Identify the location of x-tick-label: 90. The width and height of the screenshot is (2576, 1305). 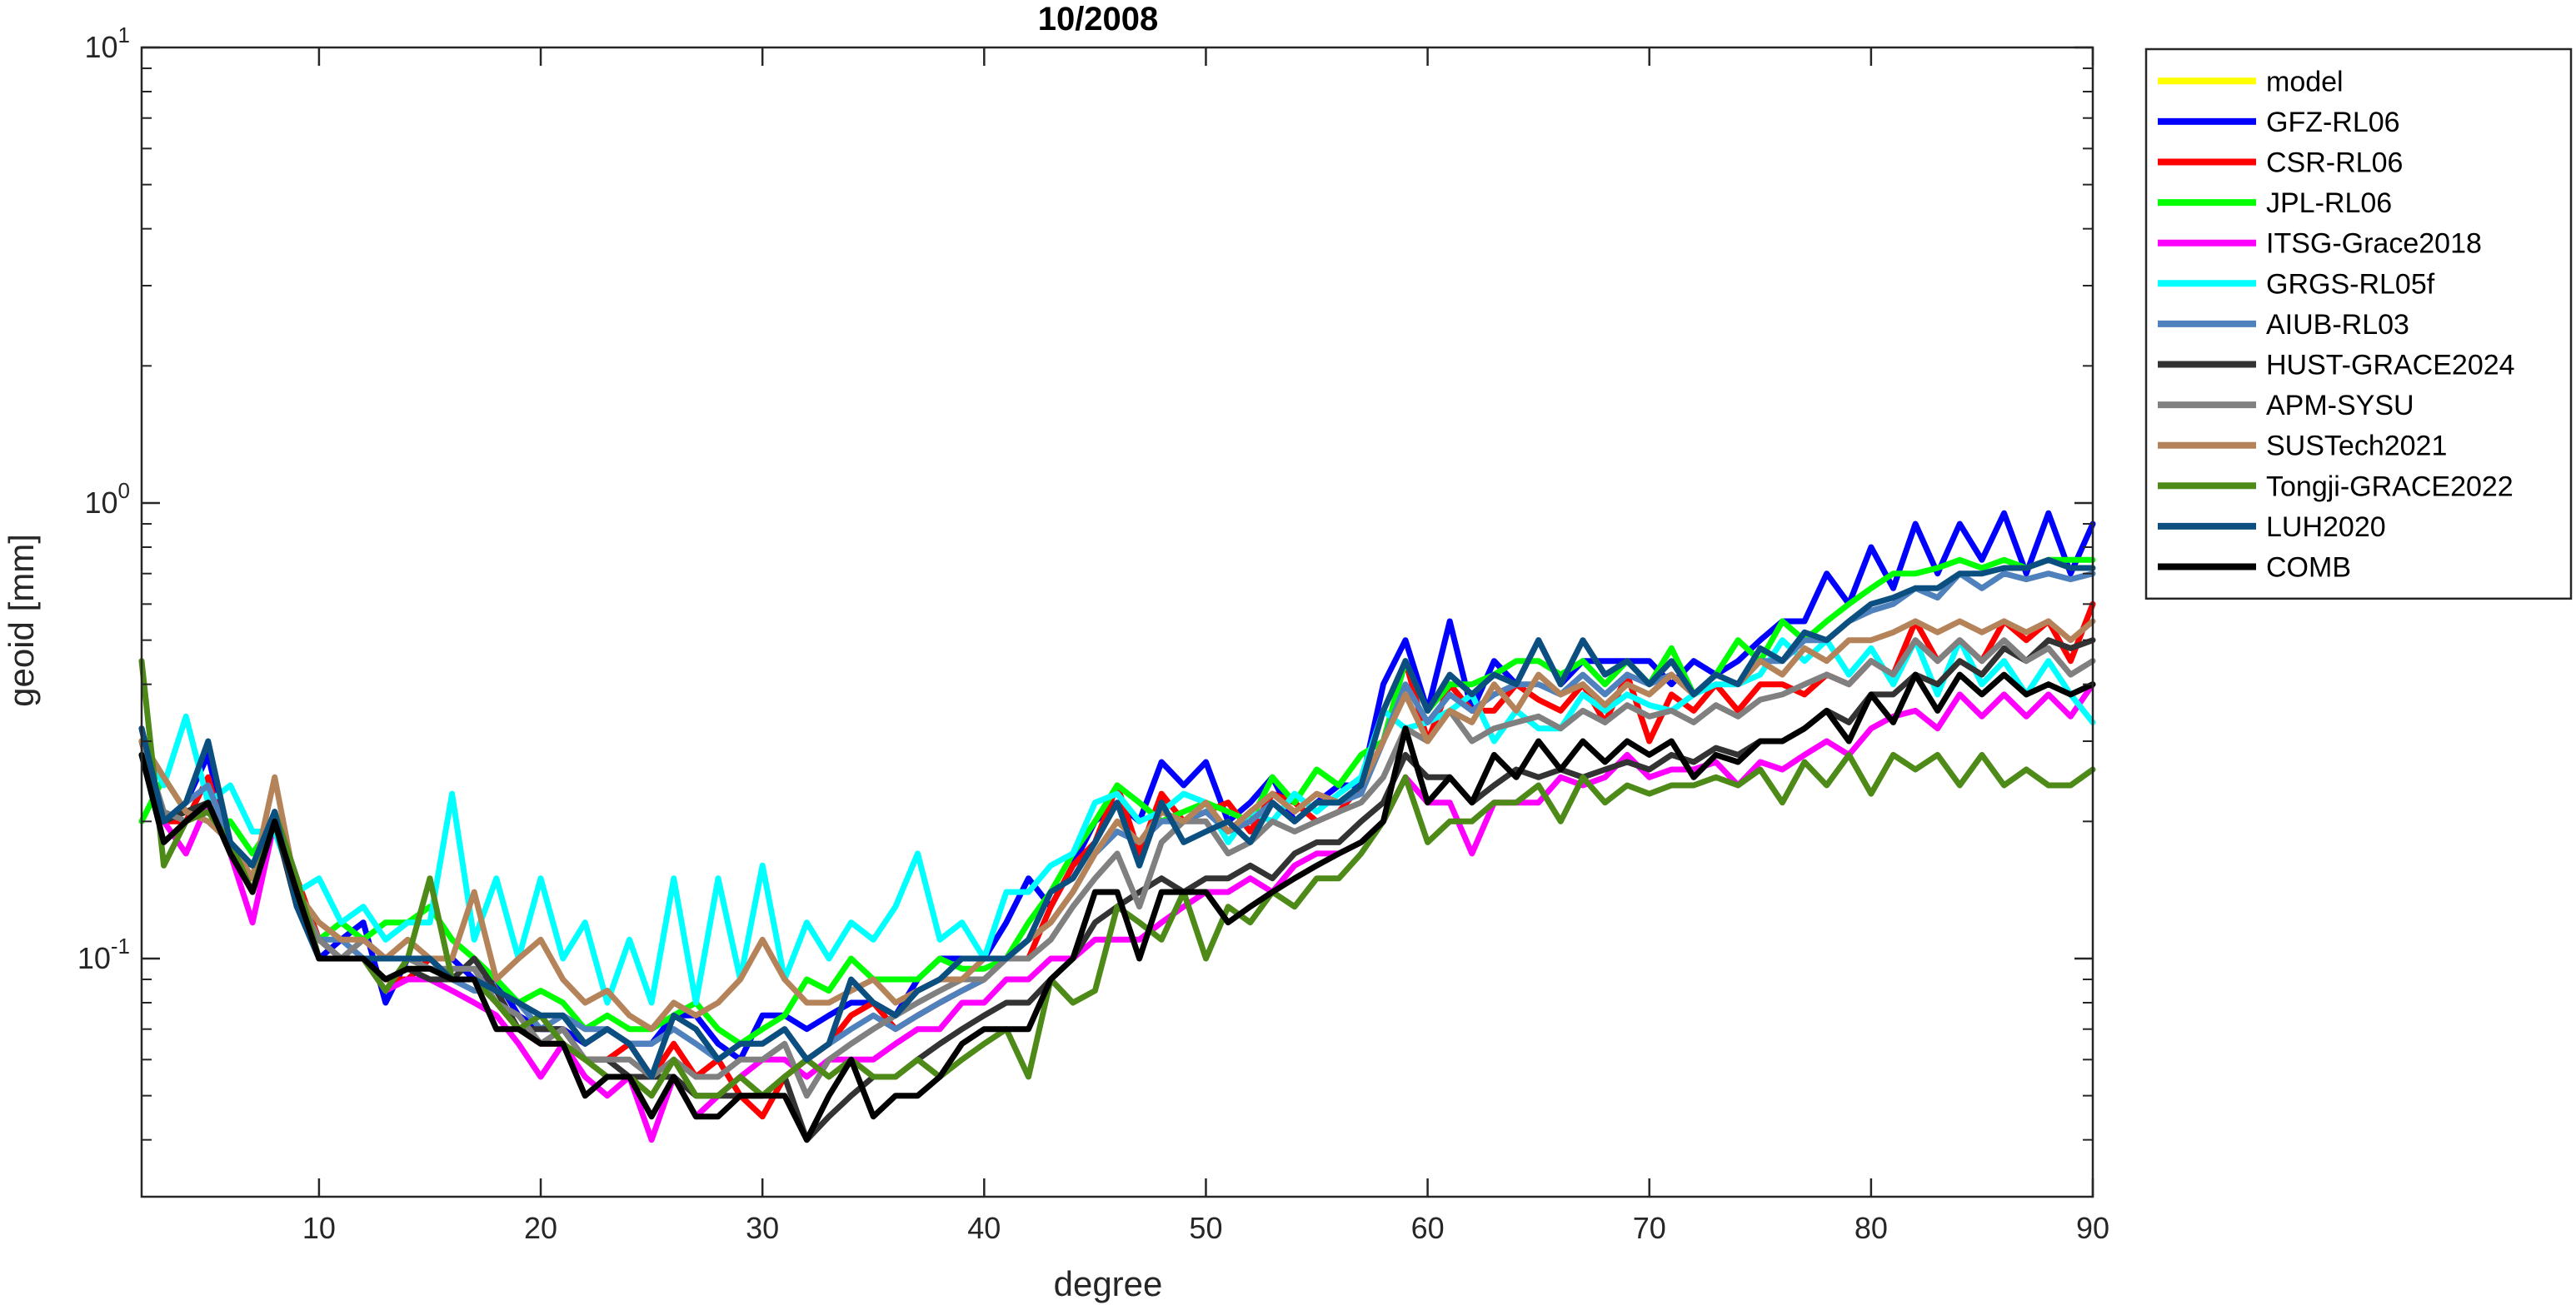
(2092, 1228).